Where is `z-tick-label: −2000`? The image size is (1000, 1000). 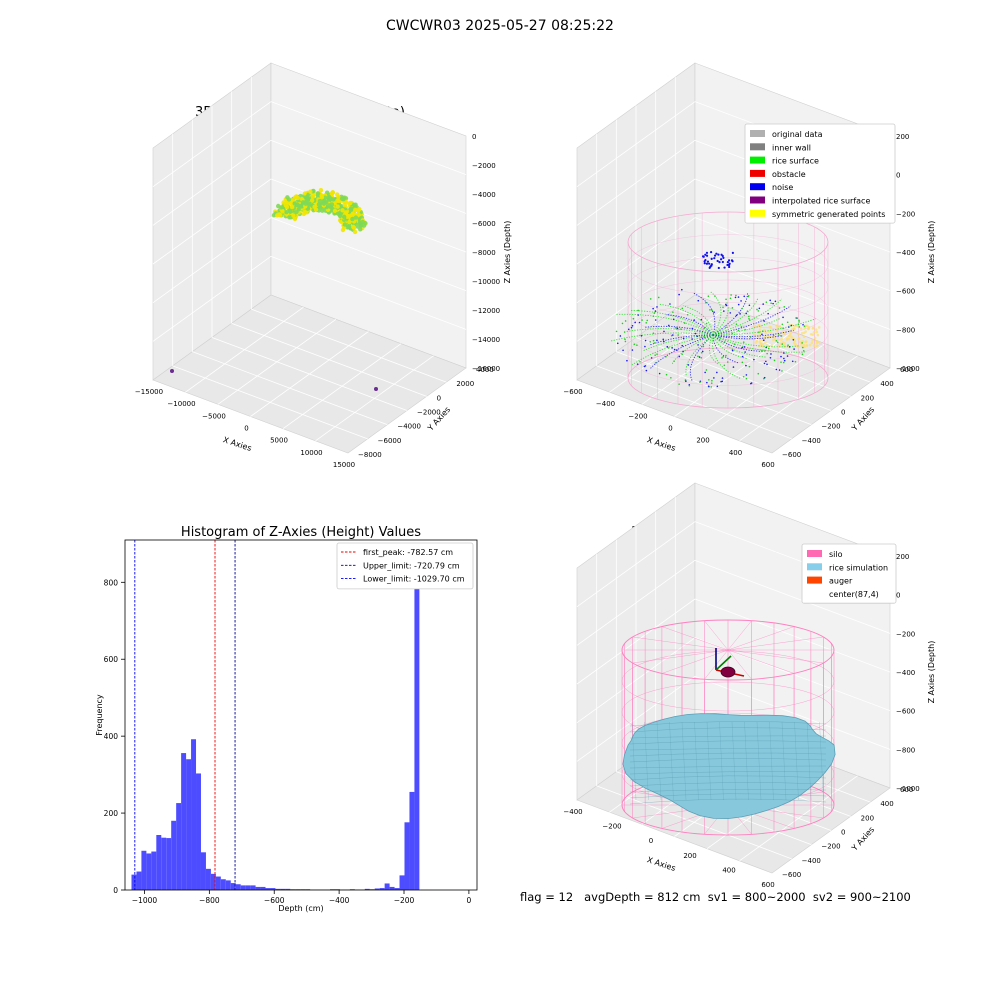 z-tick-label: −2000 is located at coordinates (484, 166).